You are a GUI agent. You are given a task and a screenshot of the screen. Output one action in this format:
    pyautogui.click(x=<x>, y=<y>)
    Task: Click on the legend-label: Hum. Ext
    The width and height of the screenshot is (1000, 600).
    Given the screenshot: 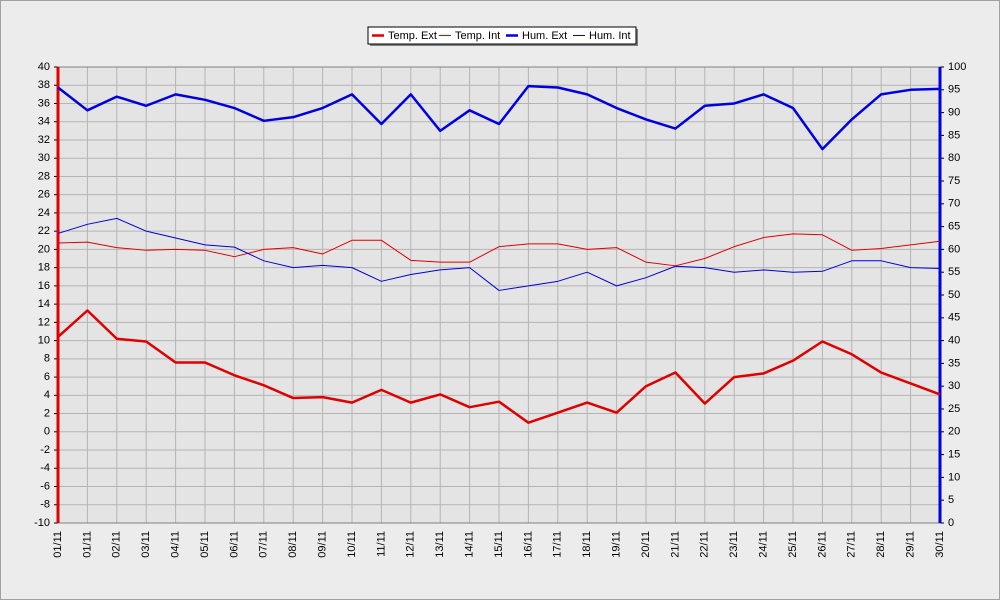 What is the action you would take?
    pyautogui.click(x=544, y=36)
    